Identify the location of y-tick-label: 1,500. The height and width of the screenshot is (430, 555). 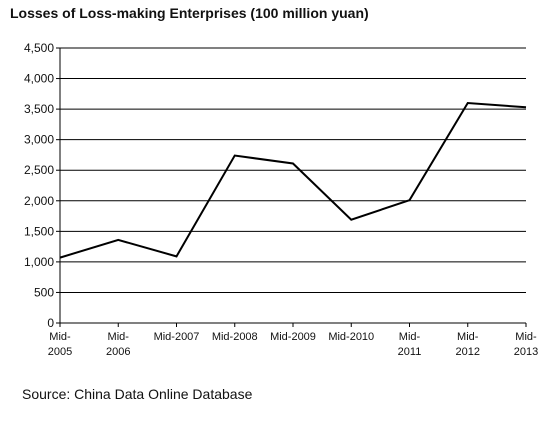
(39, 231).